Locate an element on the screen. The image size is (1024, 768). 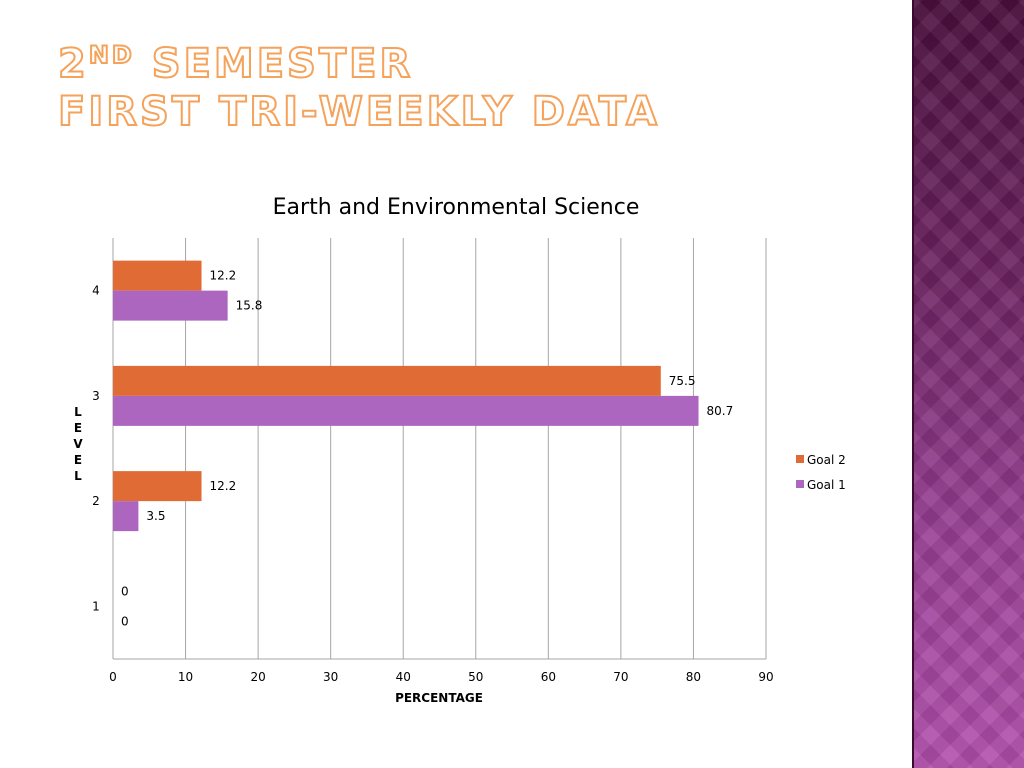
decorative-side-panel is located at coordinates (968, 384).